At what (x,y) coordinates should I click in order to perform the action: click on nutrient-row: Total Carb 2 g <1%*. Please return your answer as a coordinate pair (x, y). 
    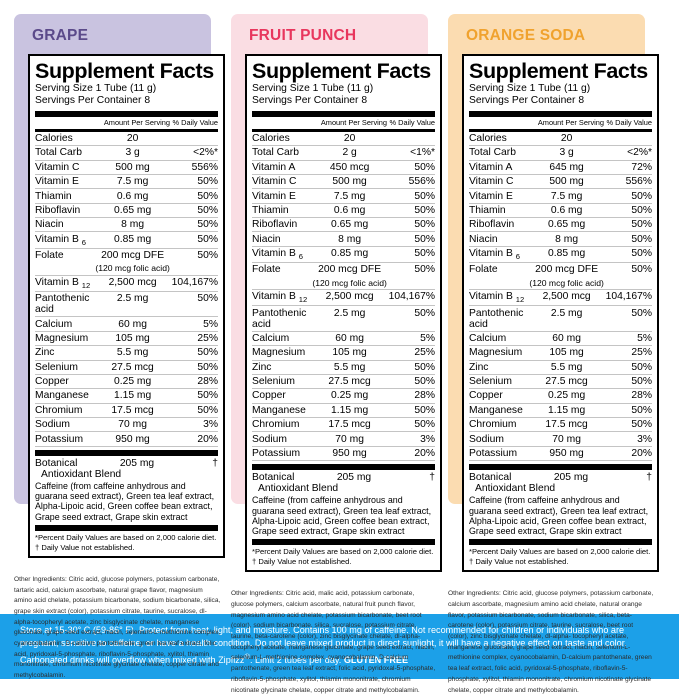
    Looking at the image, I should click on (343, 153).